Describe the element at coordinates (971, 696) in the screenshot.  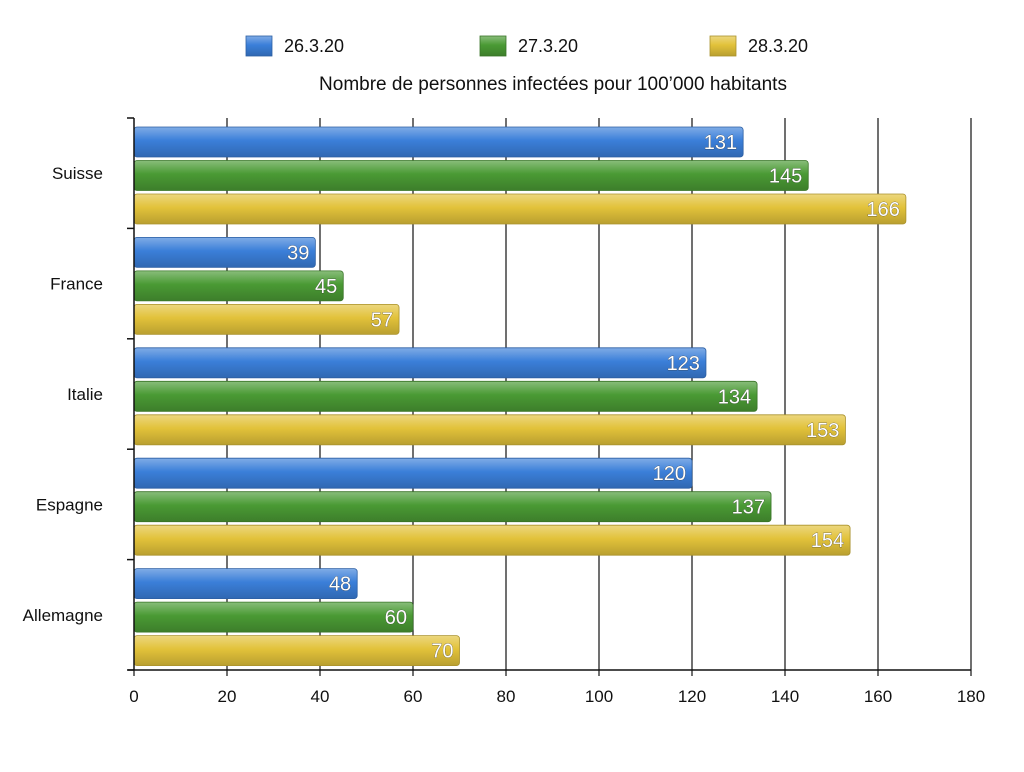
I see `x-tick-label-180: 180` at that location.